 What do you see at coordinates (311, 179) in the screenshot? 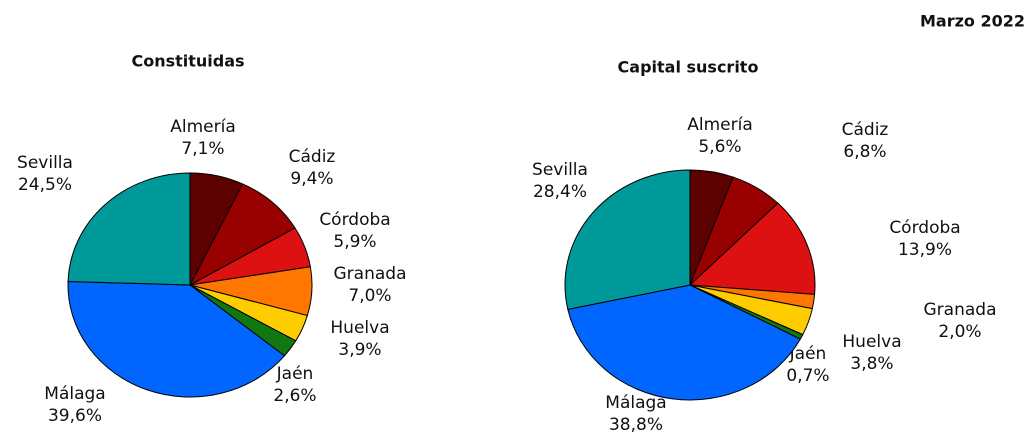
I see `slice-value: 9,4%` at bounding box center [311, 179].